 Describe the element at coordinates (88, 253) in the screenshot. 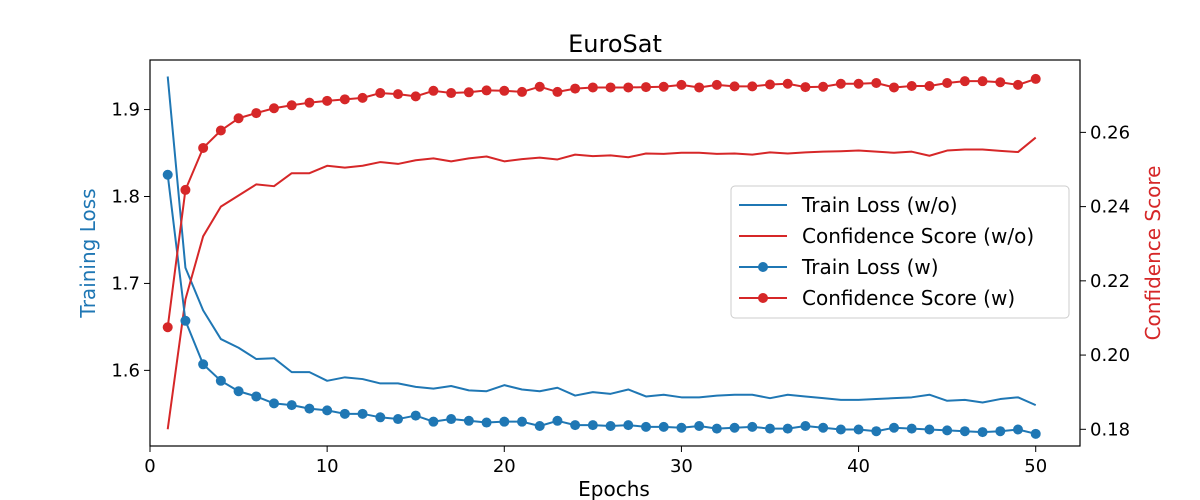

I see `y-axis-left-label: Training Loss` at that location.